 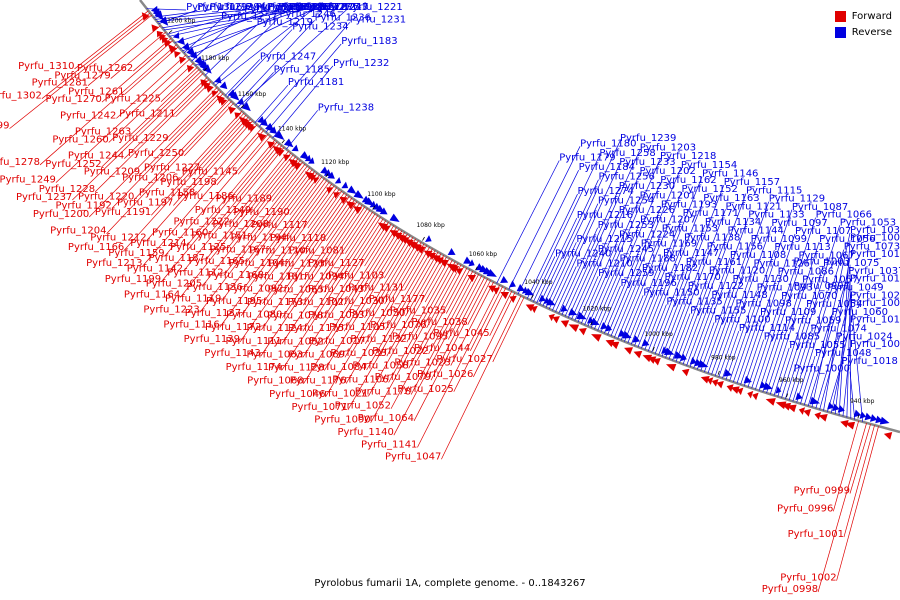 What do you see at coordinates (753, 206) in the screenshot?
I see `gene-label: Pyrfu_1121` at bounding box center [753, 206].